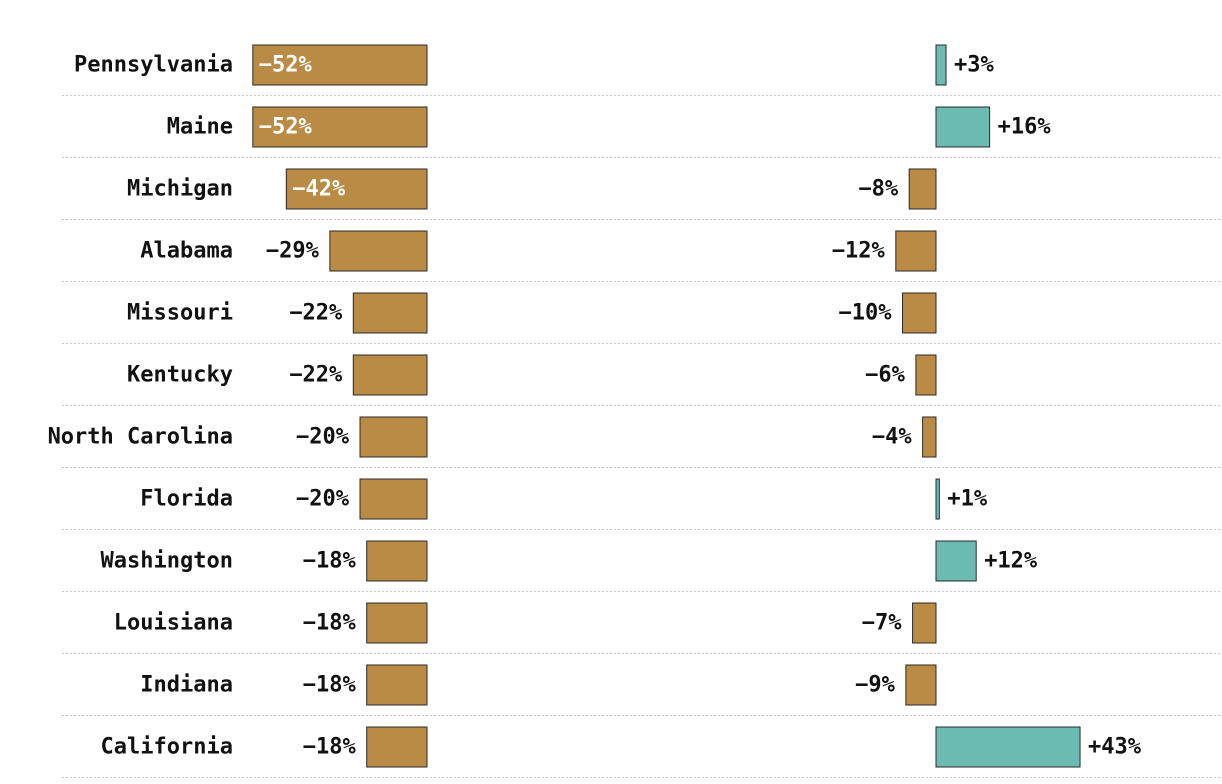 The width and height of the screenshot is (1222, 784). I want to click on category-label: Maine, so click(200, 127).